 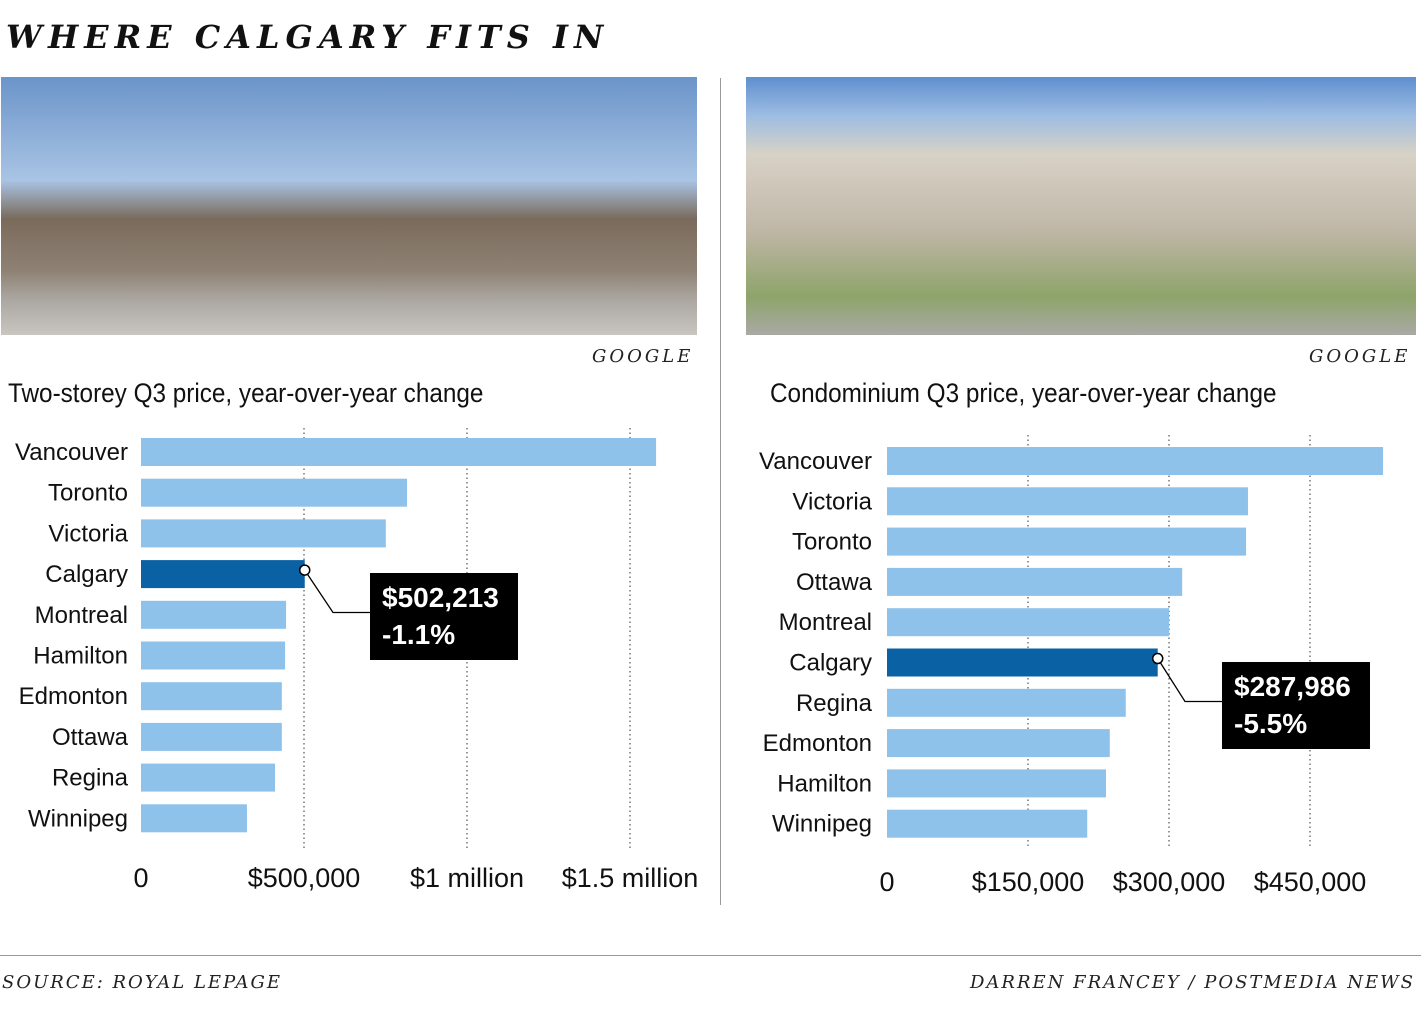 I want to click on photo-credit-right: GOOGLE, so click(x=1360, y=356).